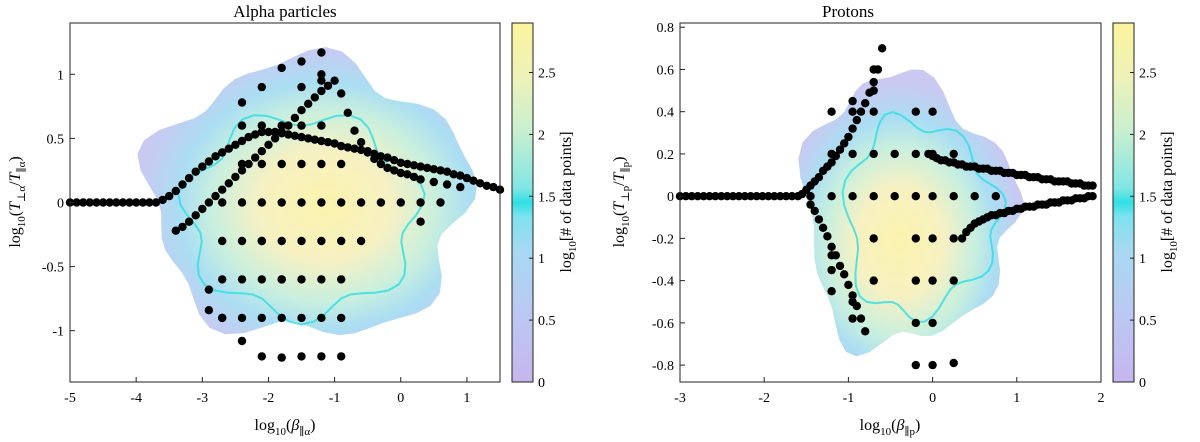  I want to click on alpha-y-label: log10(T⊥α/T∥α), so click(17, 201).